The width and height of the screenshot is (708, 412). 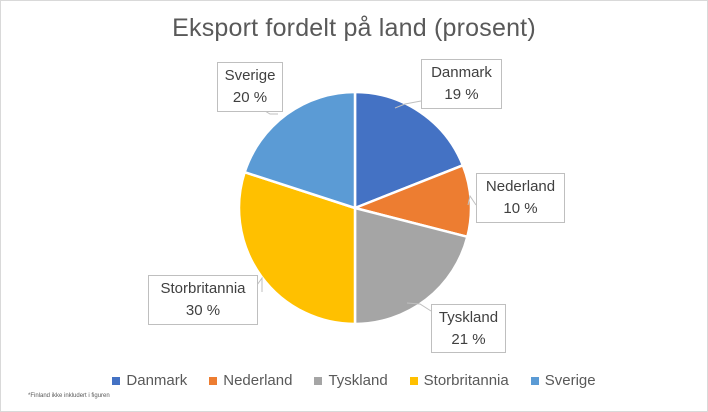 I want to click on legend-label: Tyskland, so click(x=358, y=380).